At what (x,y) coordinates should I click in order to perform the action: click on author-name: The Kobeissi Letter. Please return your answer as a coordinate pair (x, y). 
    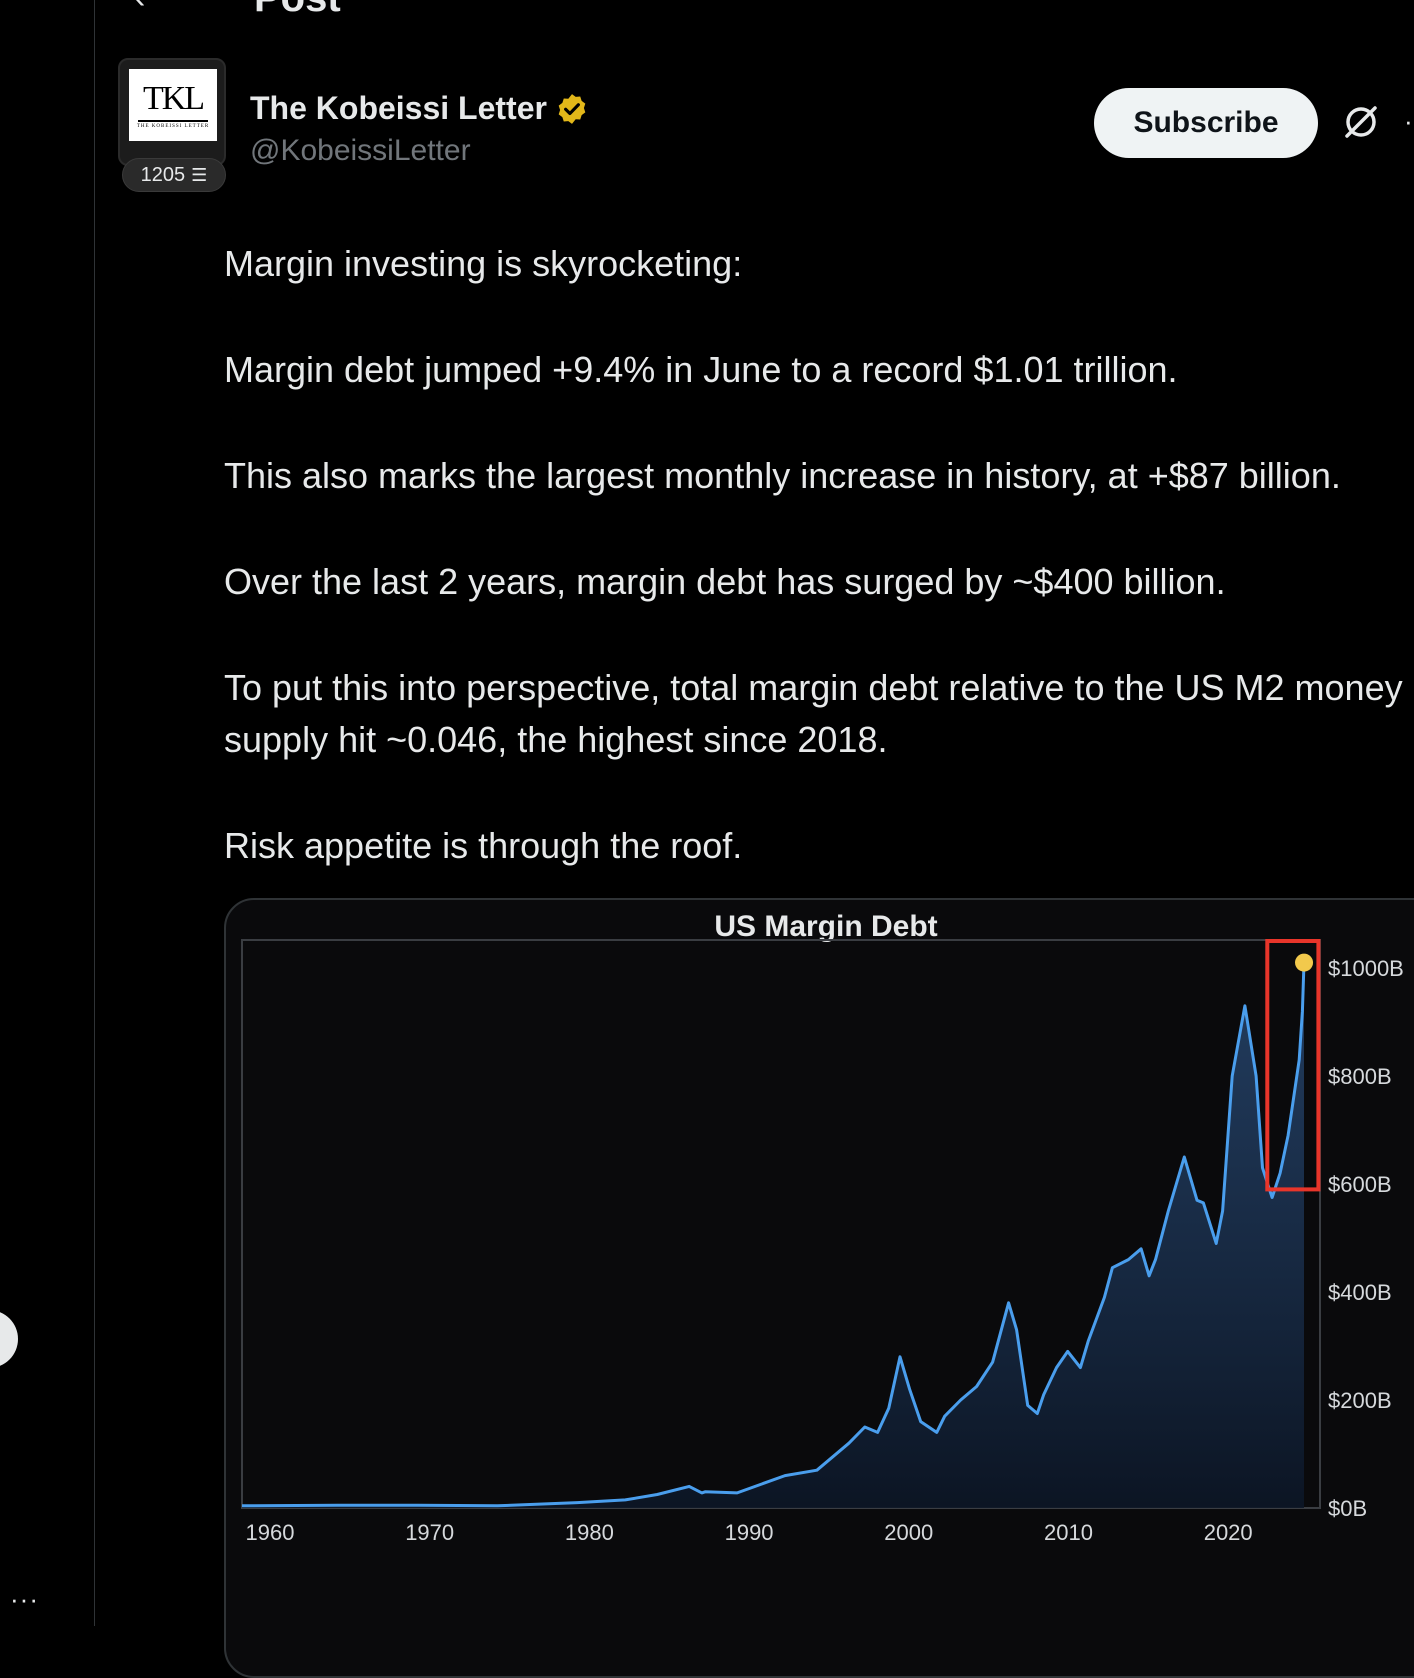
    Looking at the image, I should click on (419, 108).